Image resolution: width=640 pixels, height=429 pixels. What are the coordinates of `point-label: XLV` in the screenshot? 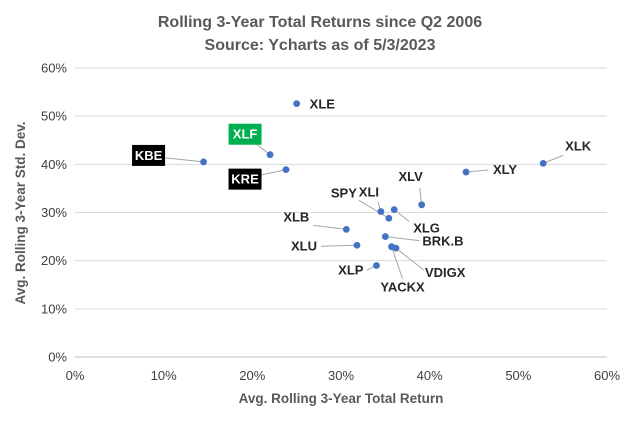 It's located at (411, 176).